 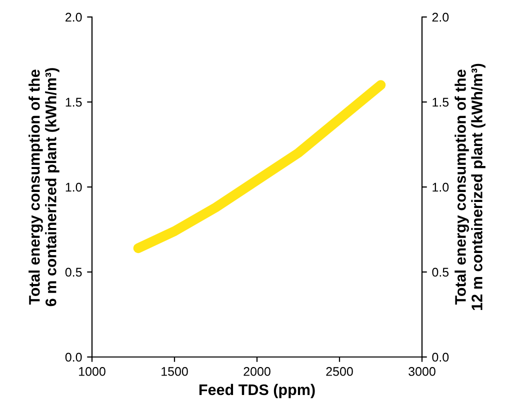 I want to click on x-tick-label: 3000, so click(x=422, y=371).